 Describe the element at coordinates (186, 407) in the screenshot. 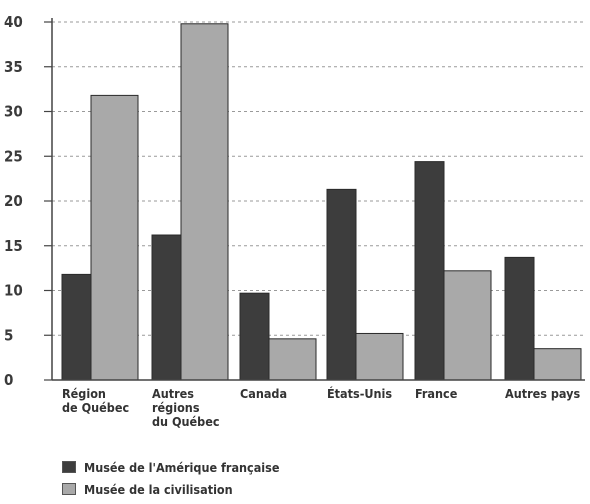

I see `x-tick-label: Autres régions du Québec` at that location.